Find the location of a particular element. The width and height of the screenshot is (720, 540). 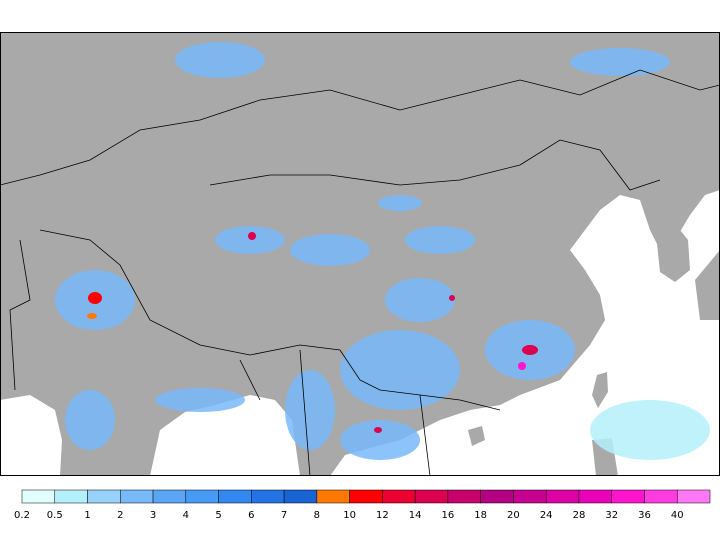

legend-label: 6 is located at coordinates (251, 515).